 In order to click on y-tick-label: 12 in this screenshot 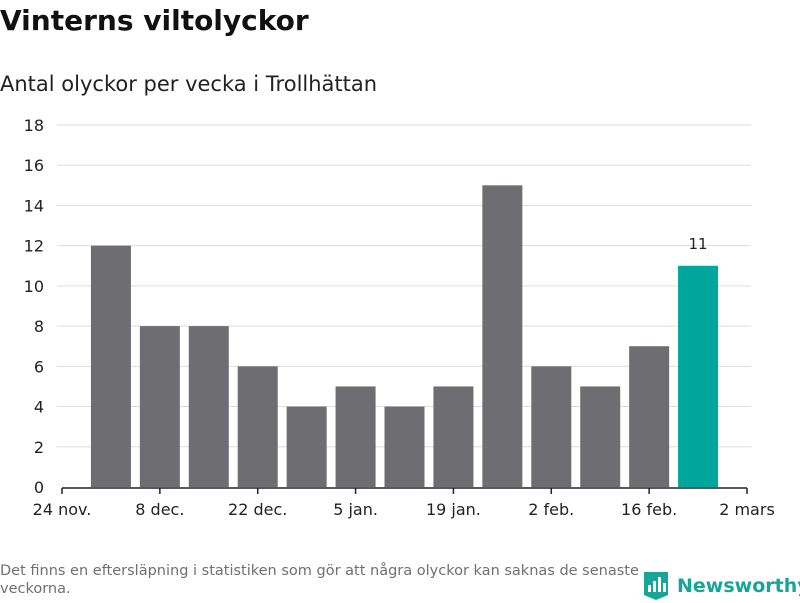, I will do `click(34, 246)`.